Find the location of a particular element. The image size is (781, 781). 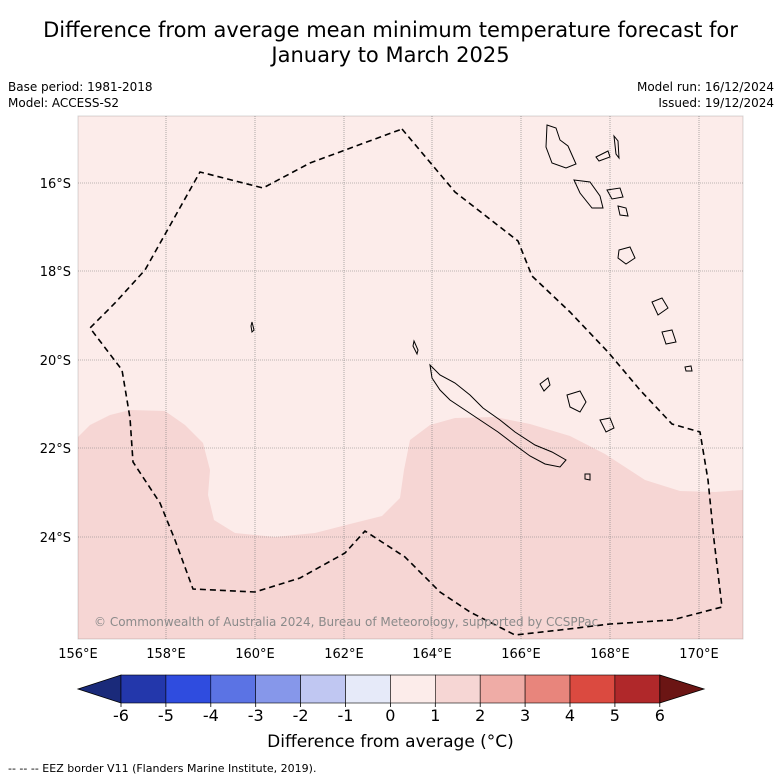

colorbar is located at coordinates (391, 689).